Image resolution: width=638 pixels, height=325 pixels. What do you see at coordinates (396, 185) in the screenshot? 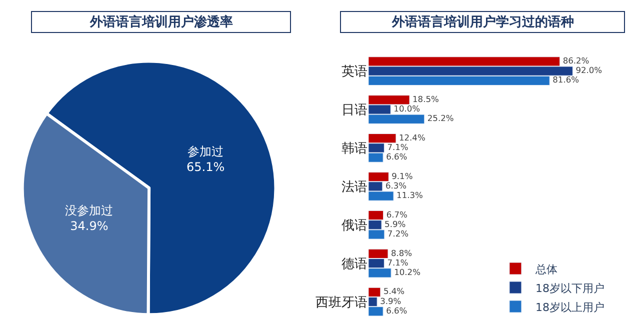
I see `data-label: 6.3%` at bounding box center [396, 185].